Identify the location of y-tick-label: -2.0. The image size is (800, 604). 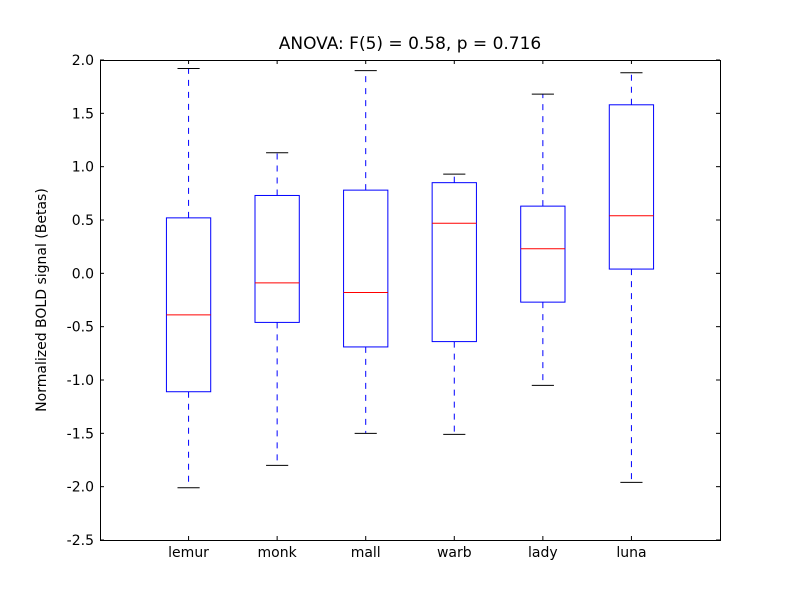
(80, 488).